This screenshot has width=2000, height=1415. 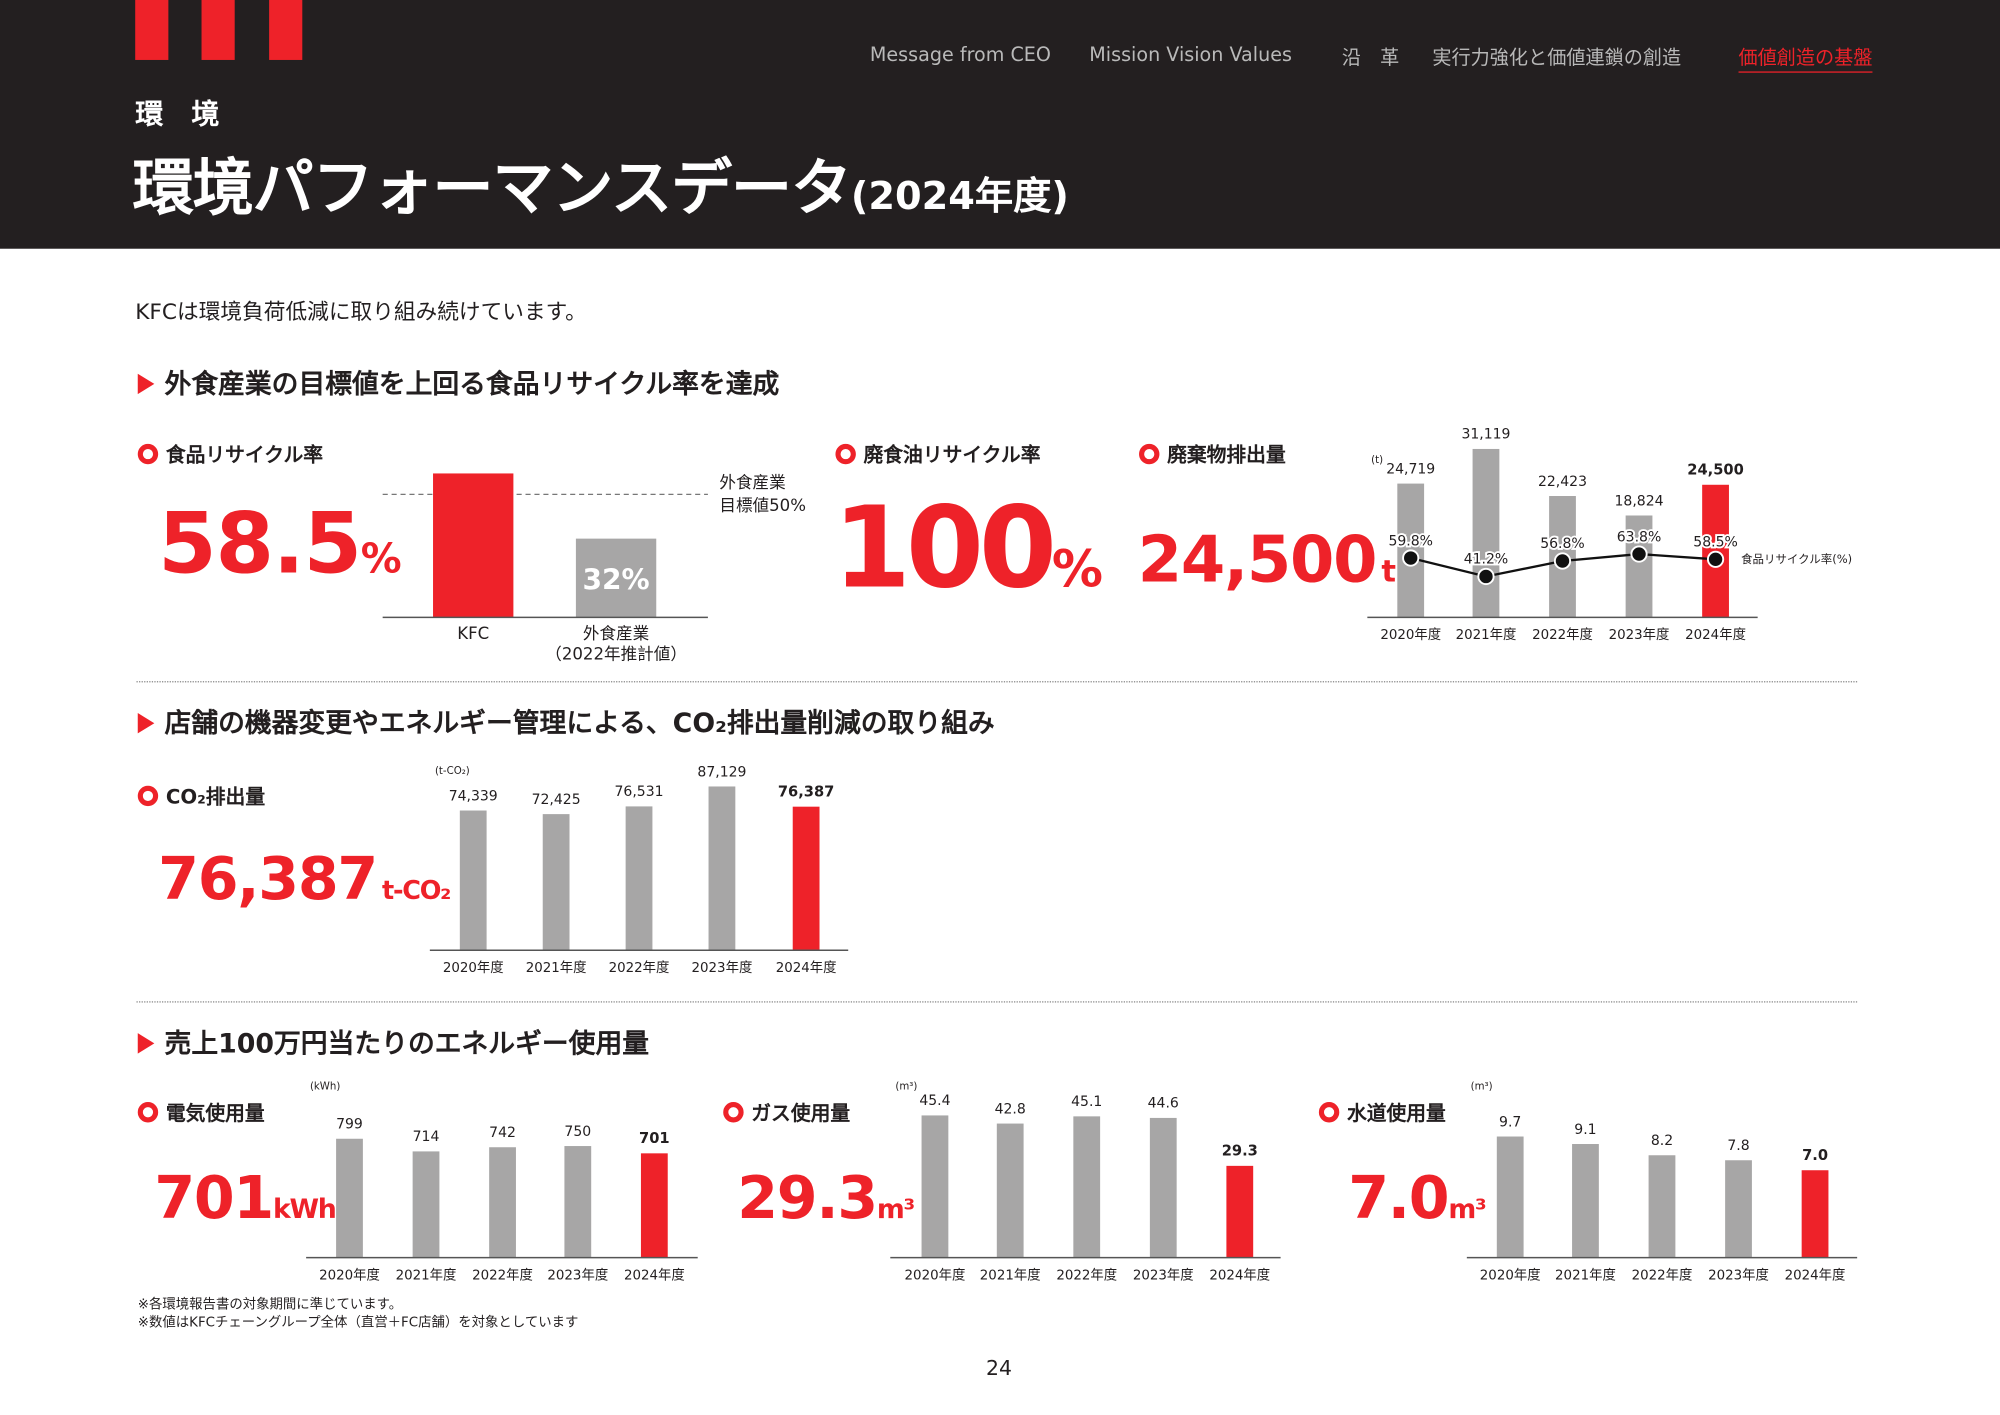 I want to click on kpi-value-waste: 24,500 t, so click(x=1266, y=559).